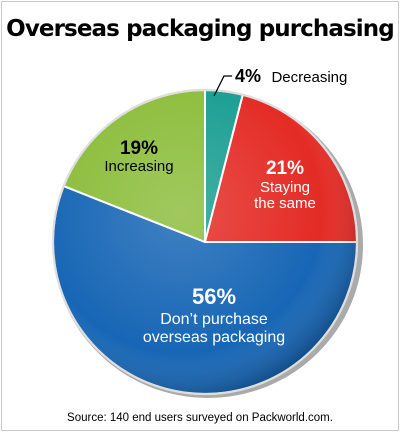 Image resolution: width=400 pixels, height=433 pixels. Describe the element at coordinates (285, 187) in the screenshot. I see `label-staying-line1: Staying` at that location.